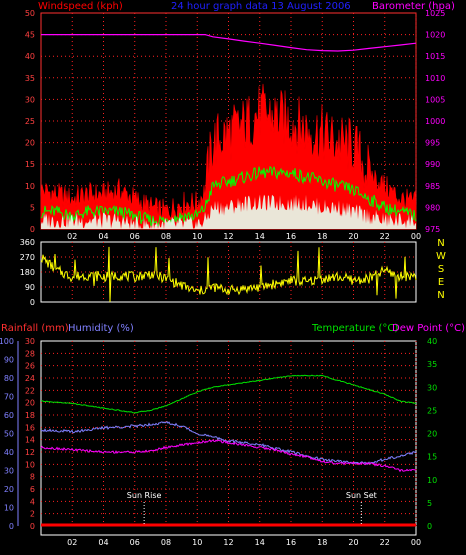 The height and width of the screenshot is (555, 466). What do you see at coordinates (441, 282) in the screenshot?
I see `compass-label: E` at bounding box center [441, 282].